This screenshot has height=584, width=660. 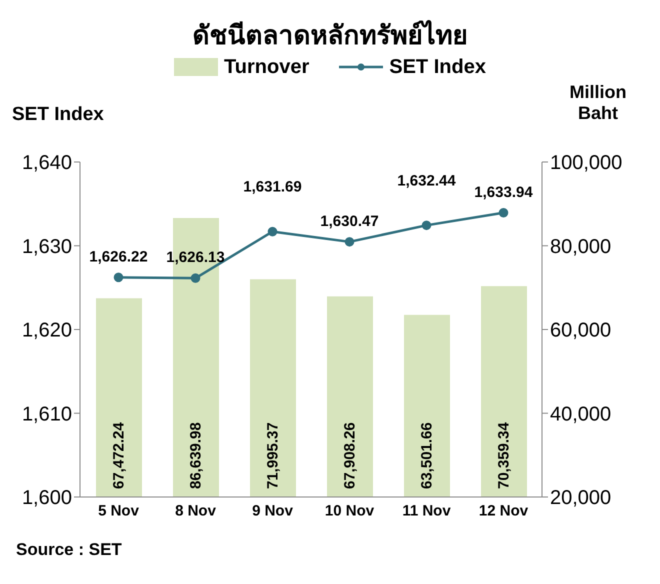 I want to click on x-tick-label: 10 Nov, so click(x=349, y=511).